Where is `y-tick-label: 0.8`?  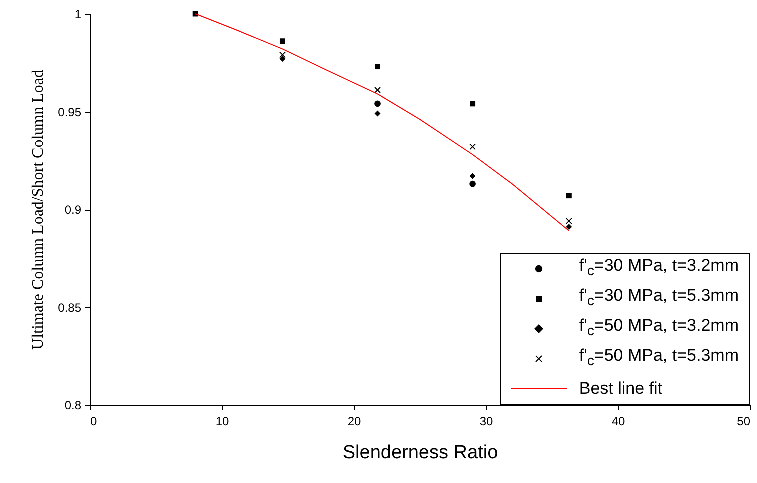 y-tick-label: 0.8 is located at coordinates (73, 405).